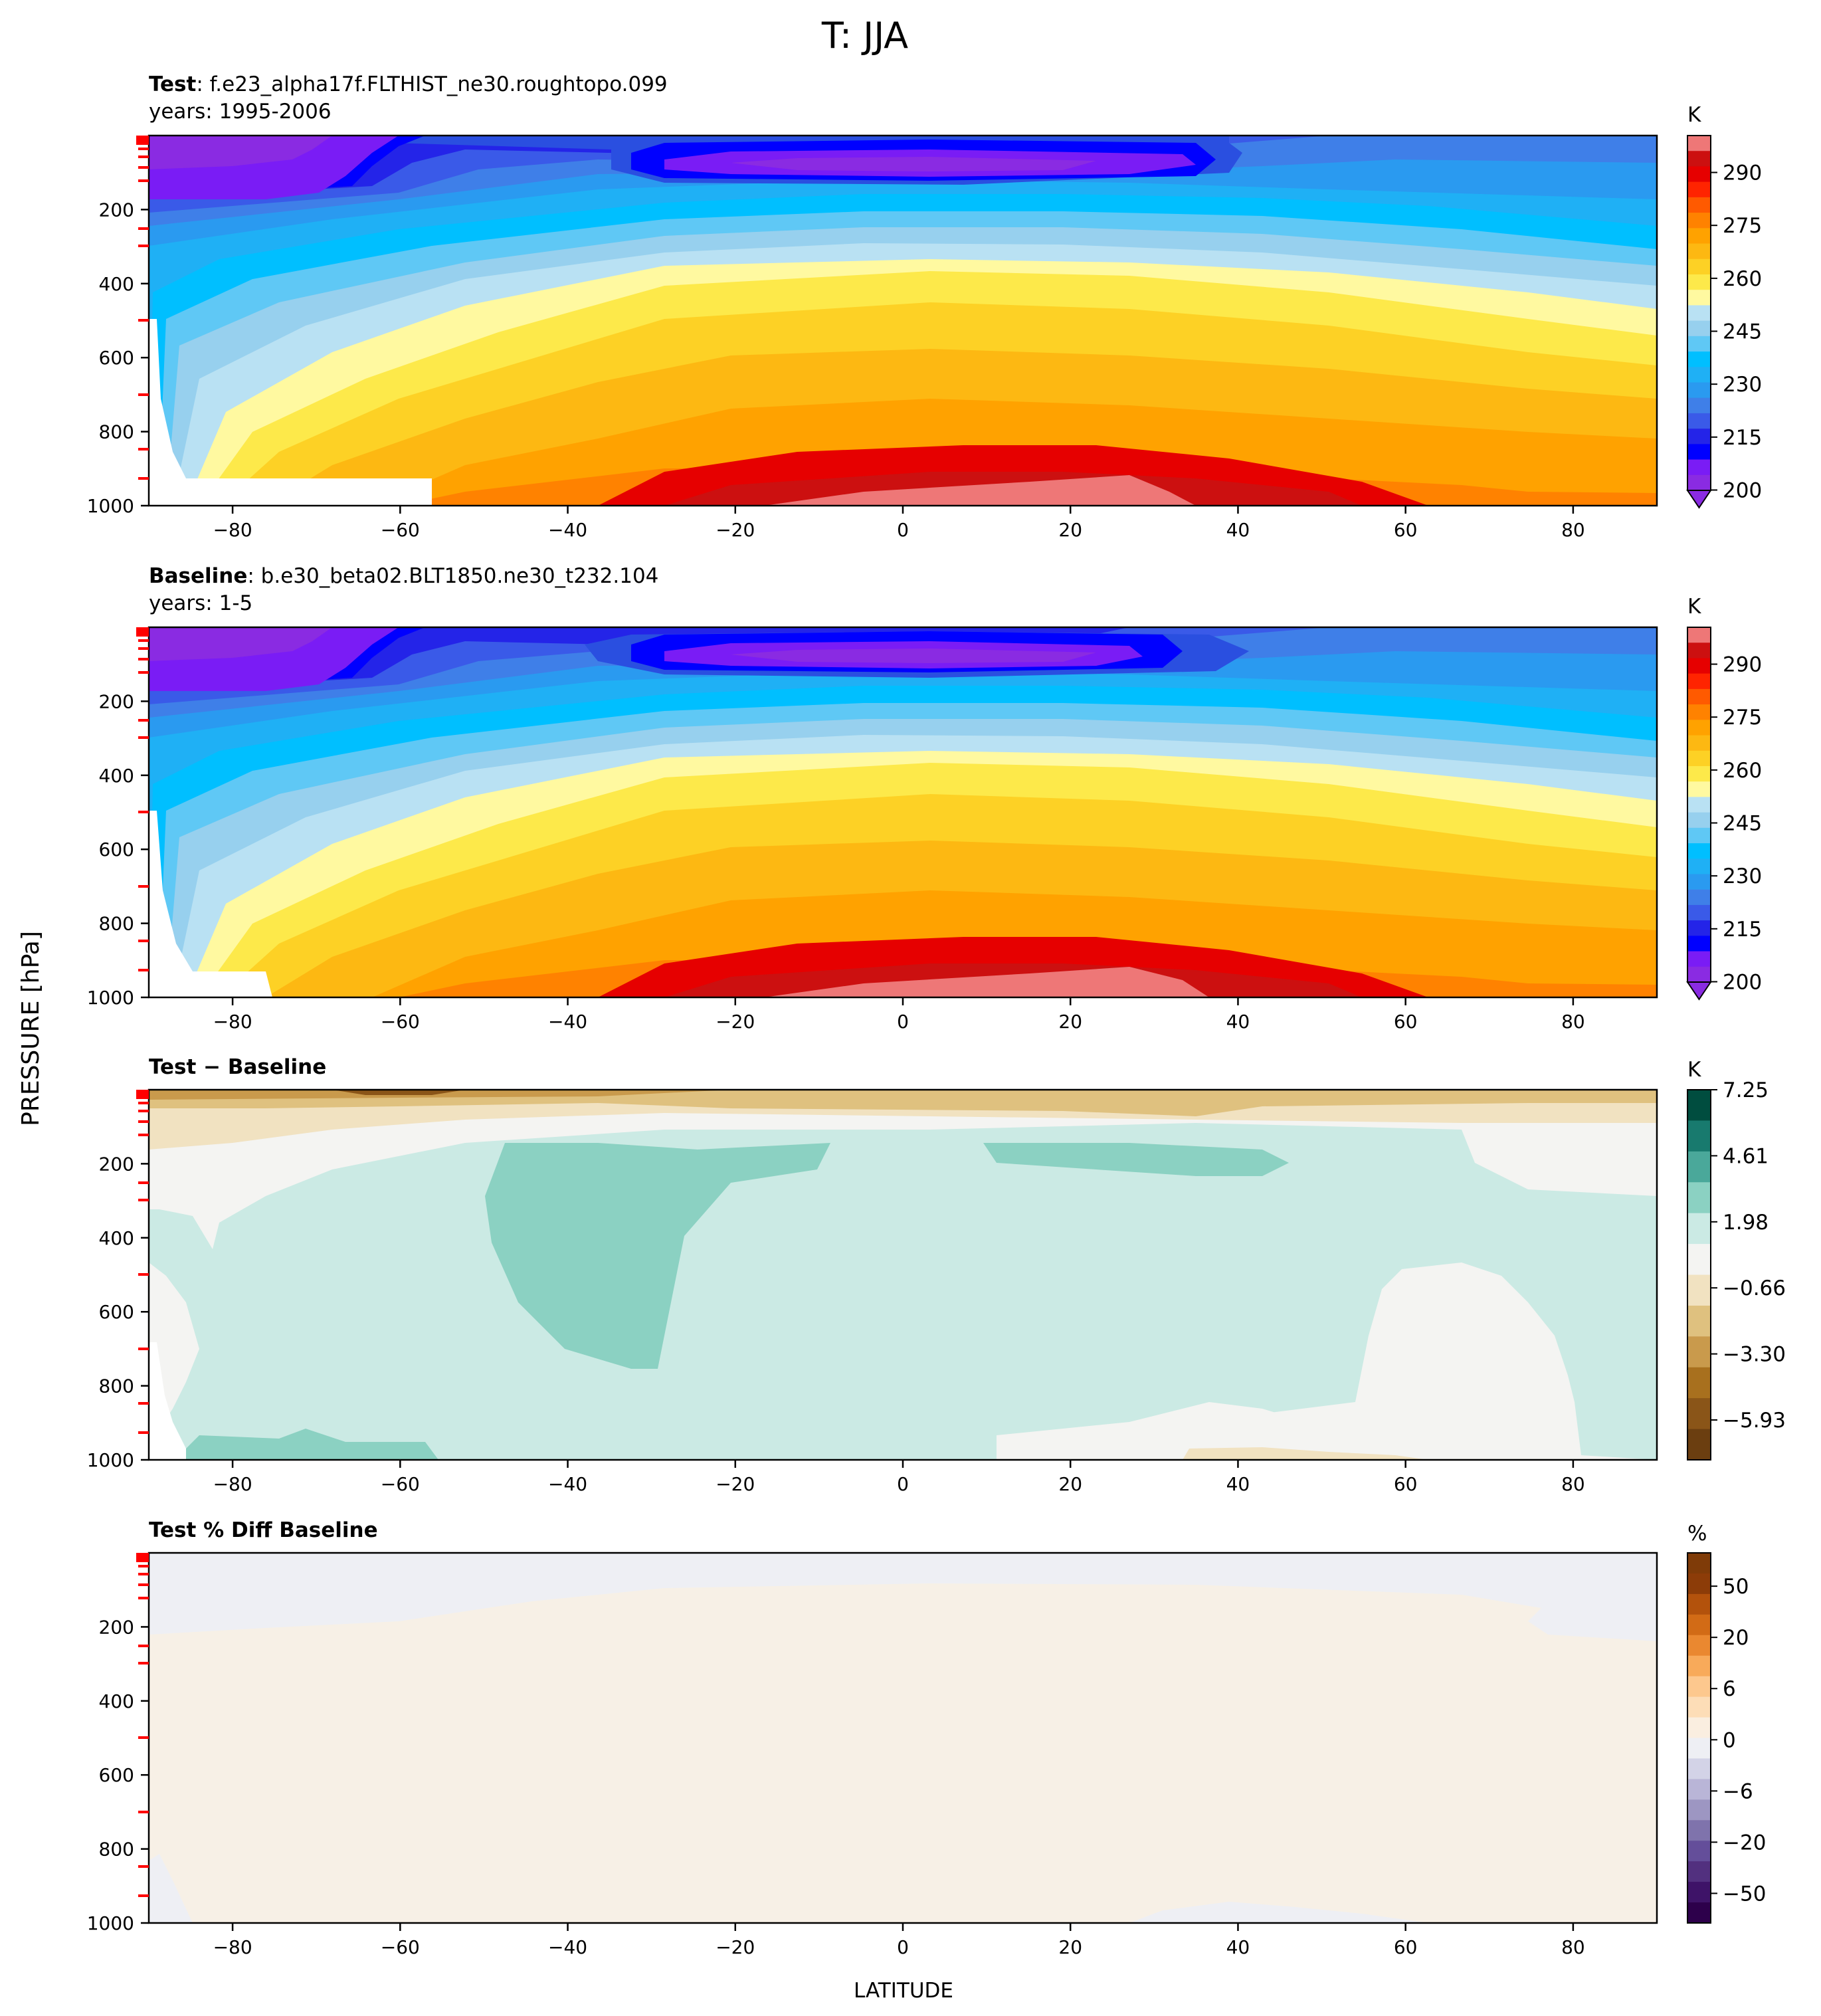  Describe the element at coordinates (1406, 1947) in the screenshot. I see `x-tick-label: 60` at that location.